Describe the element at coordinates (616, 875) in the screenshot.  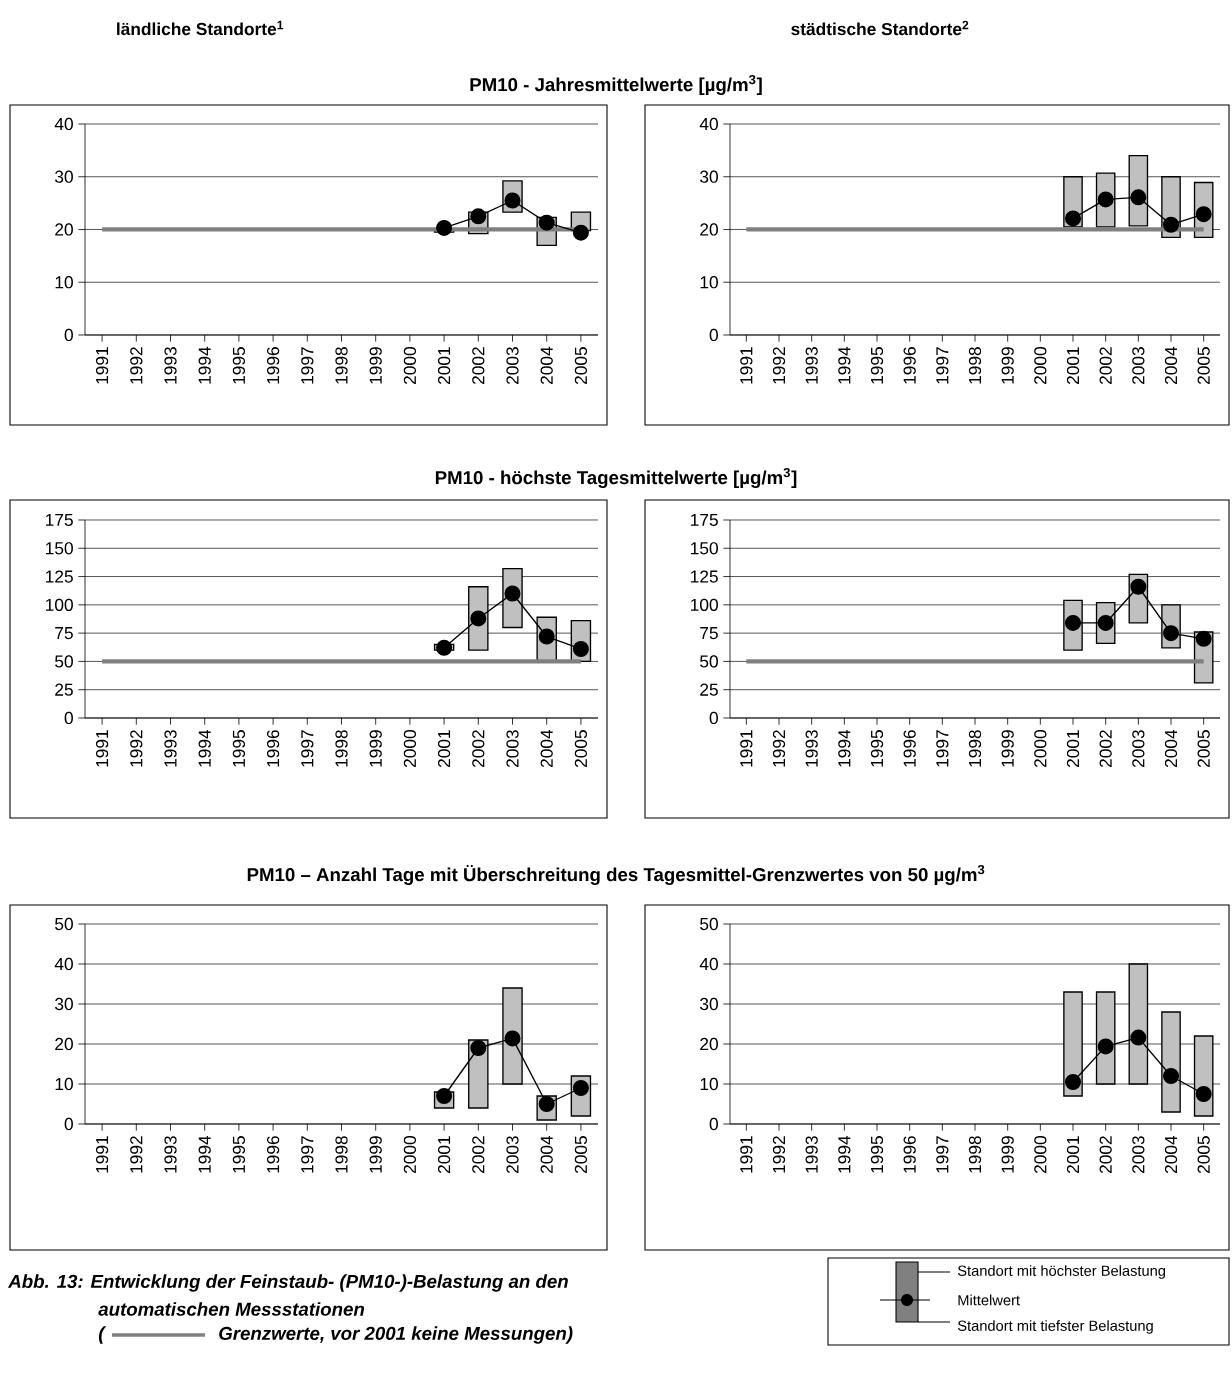
I see `chart-title: PM10 – Anzahl Tage mit Überschreitung des Tagesmittel-Grenzwertes von 50 µg/m$^{3}$` at that location.